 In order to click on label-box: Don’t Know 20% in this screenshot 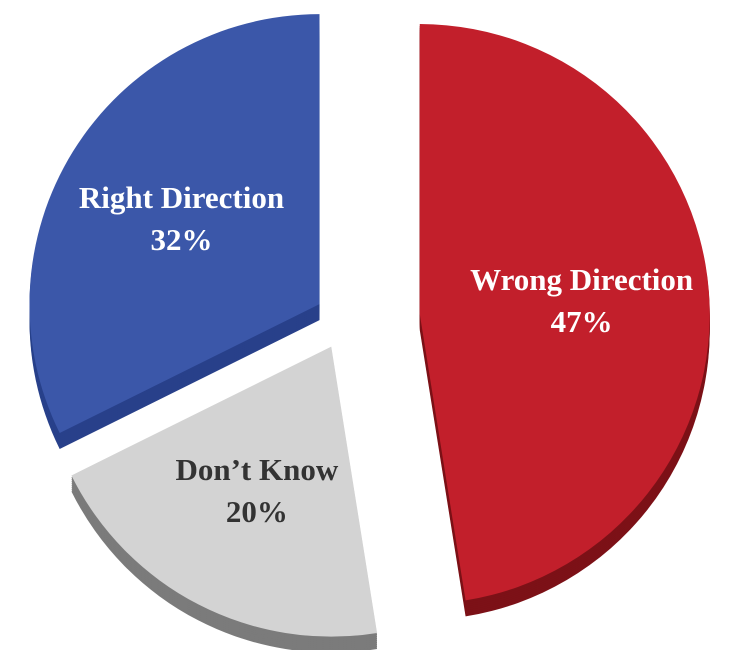, I will do `click(257, 491)`.